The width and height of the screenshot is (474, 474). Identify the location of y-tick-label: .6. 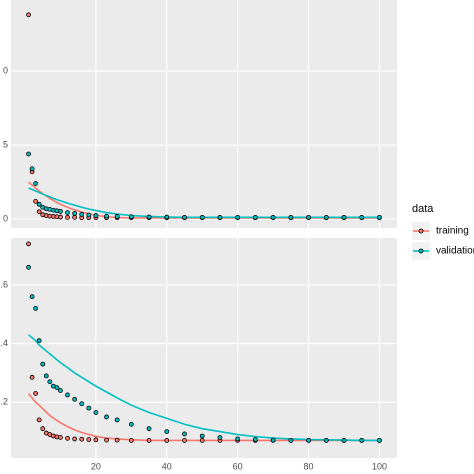
(4, 284).